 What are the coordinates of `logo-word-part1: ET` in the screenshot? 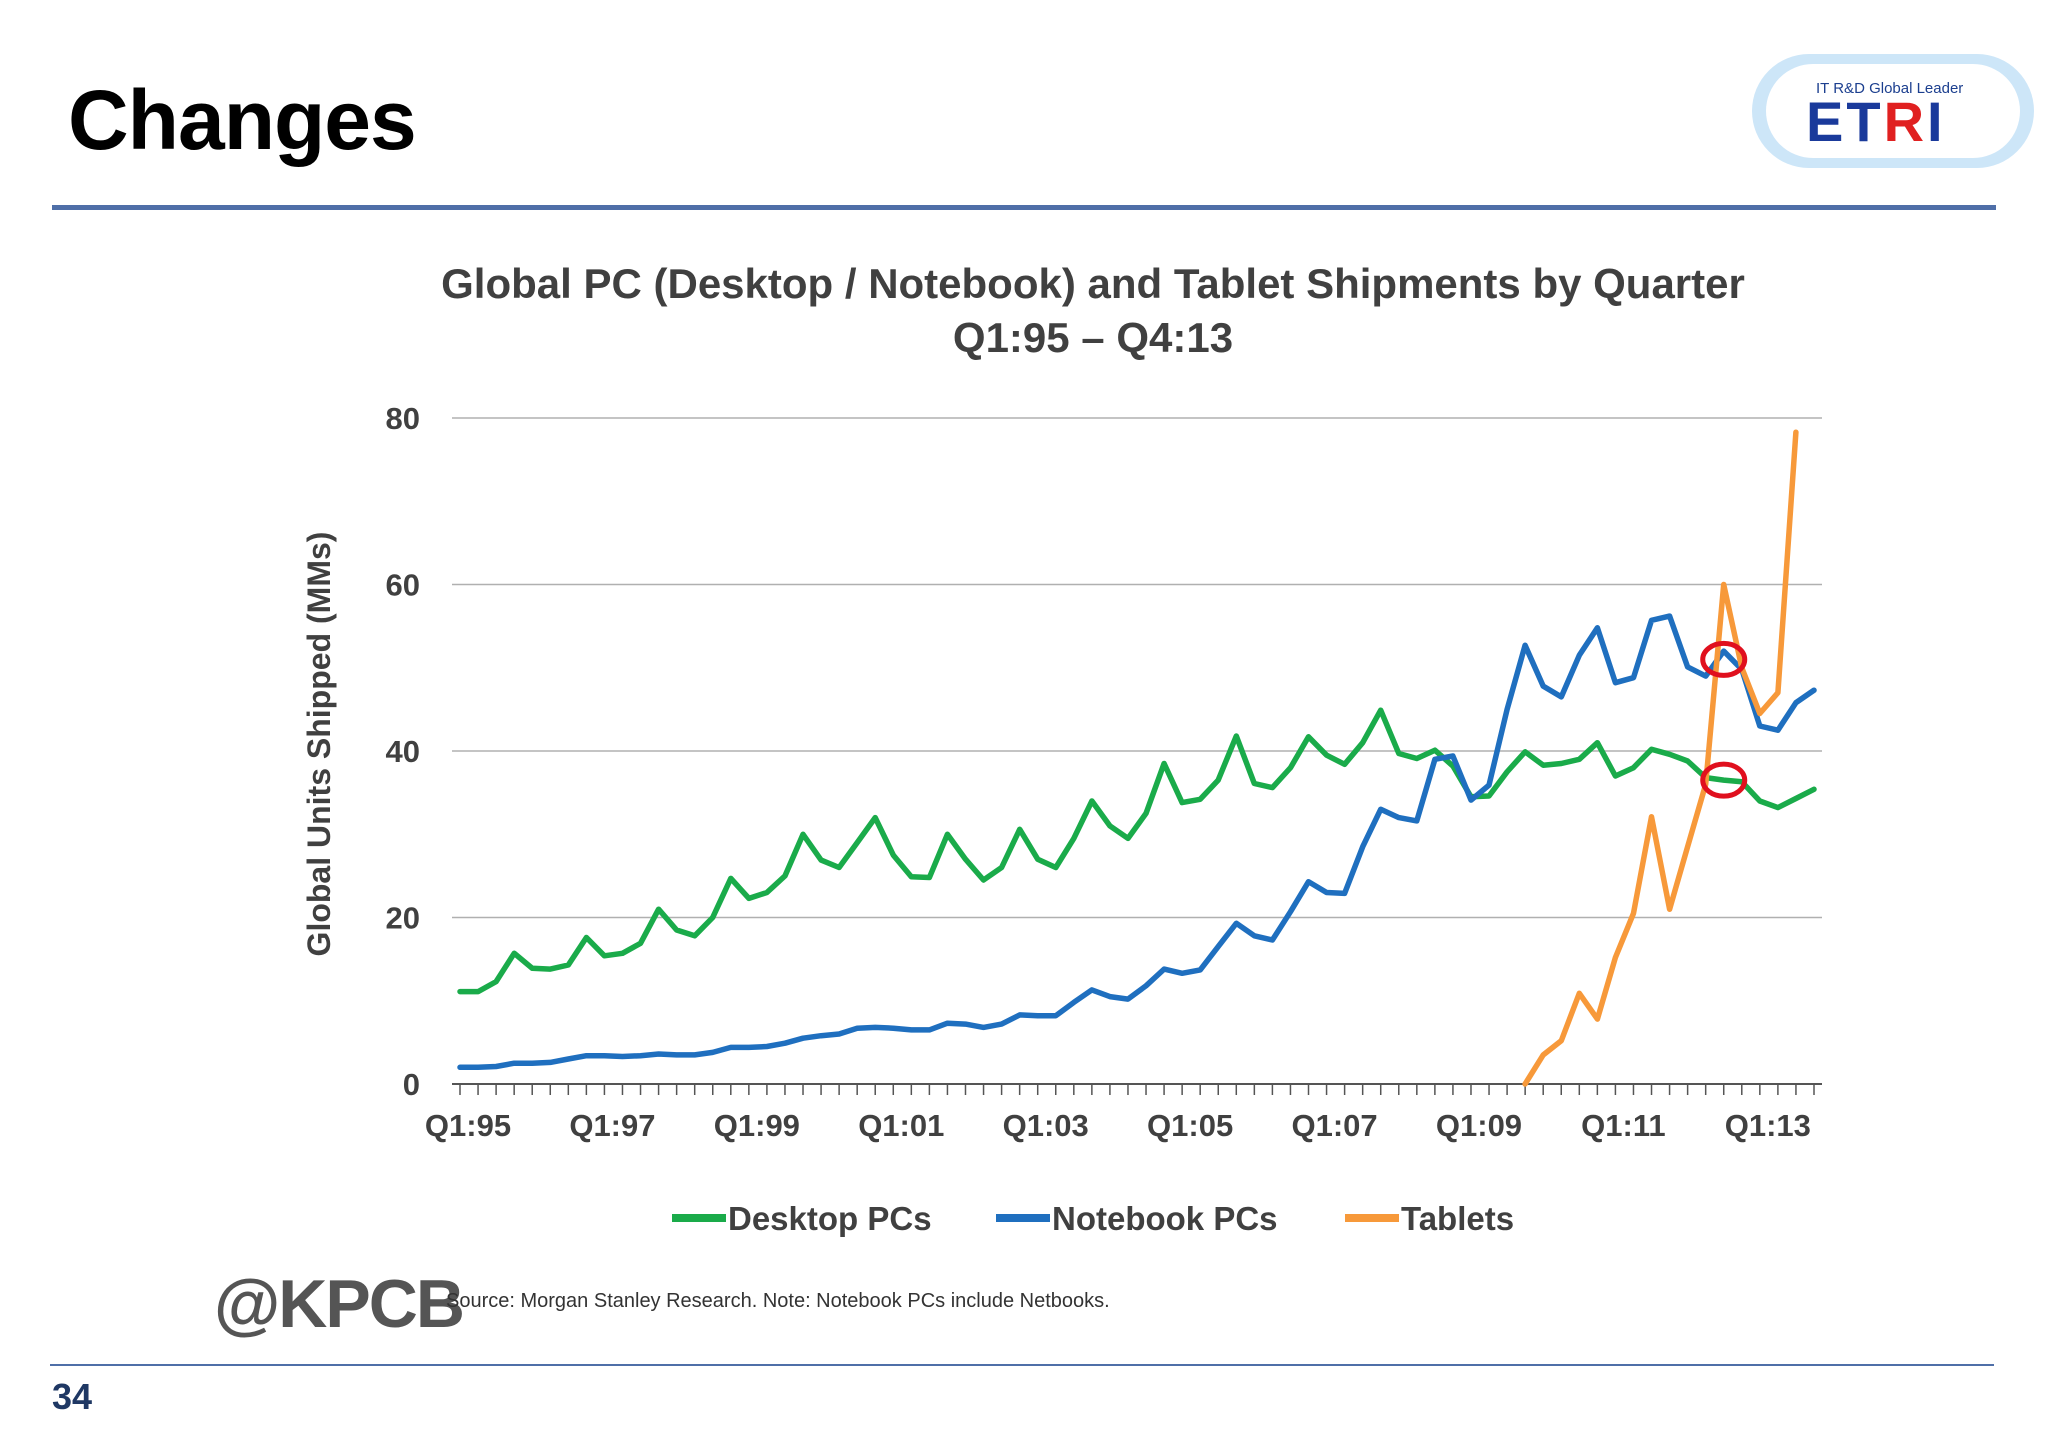 It's located at (1845, 121).